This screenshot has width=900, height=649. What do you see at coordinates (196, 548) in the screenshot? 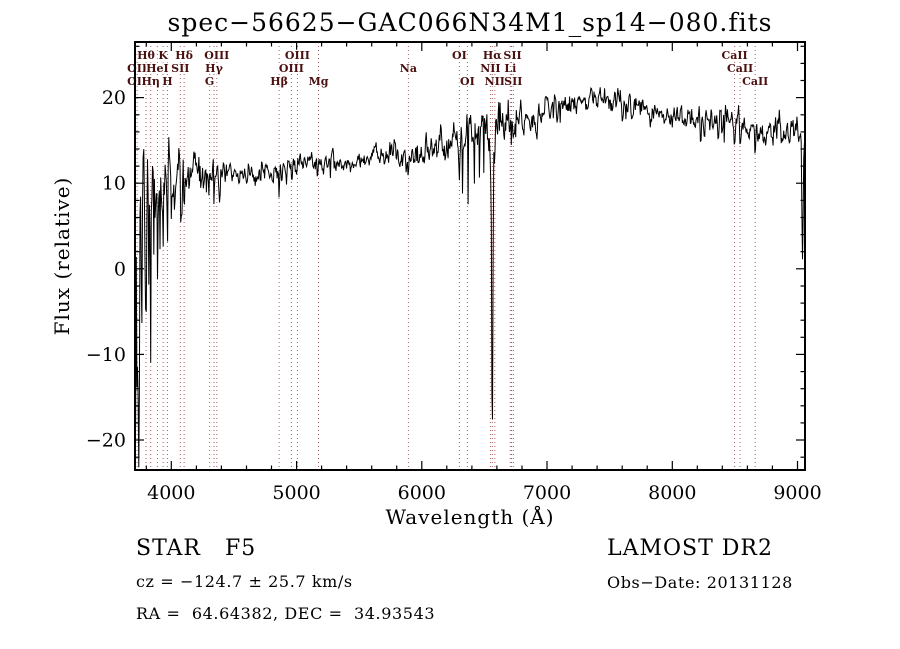
I see `object-class-label: STAR F5` at bounding box center [196, 548].